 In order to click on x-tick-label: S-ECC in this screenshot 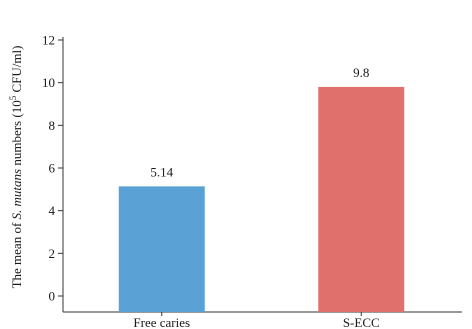, I will do `click(361, 322)`.